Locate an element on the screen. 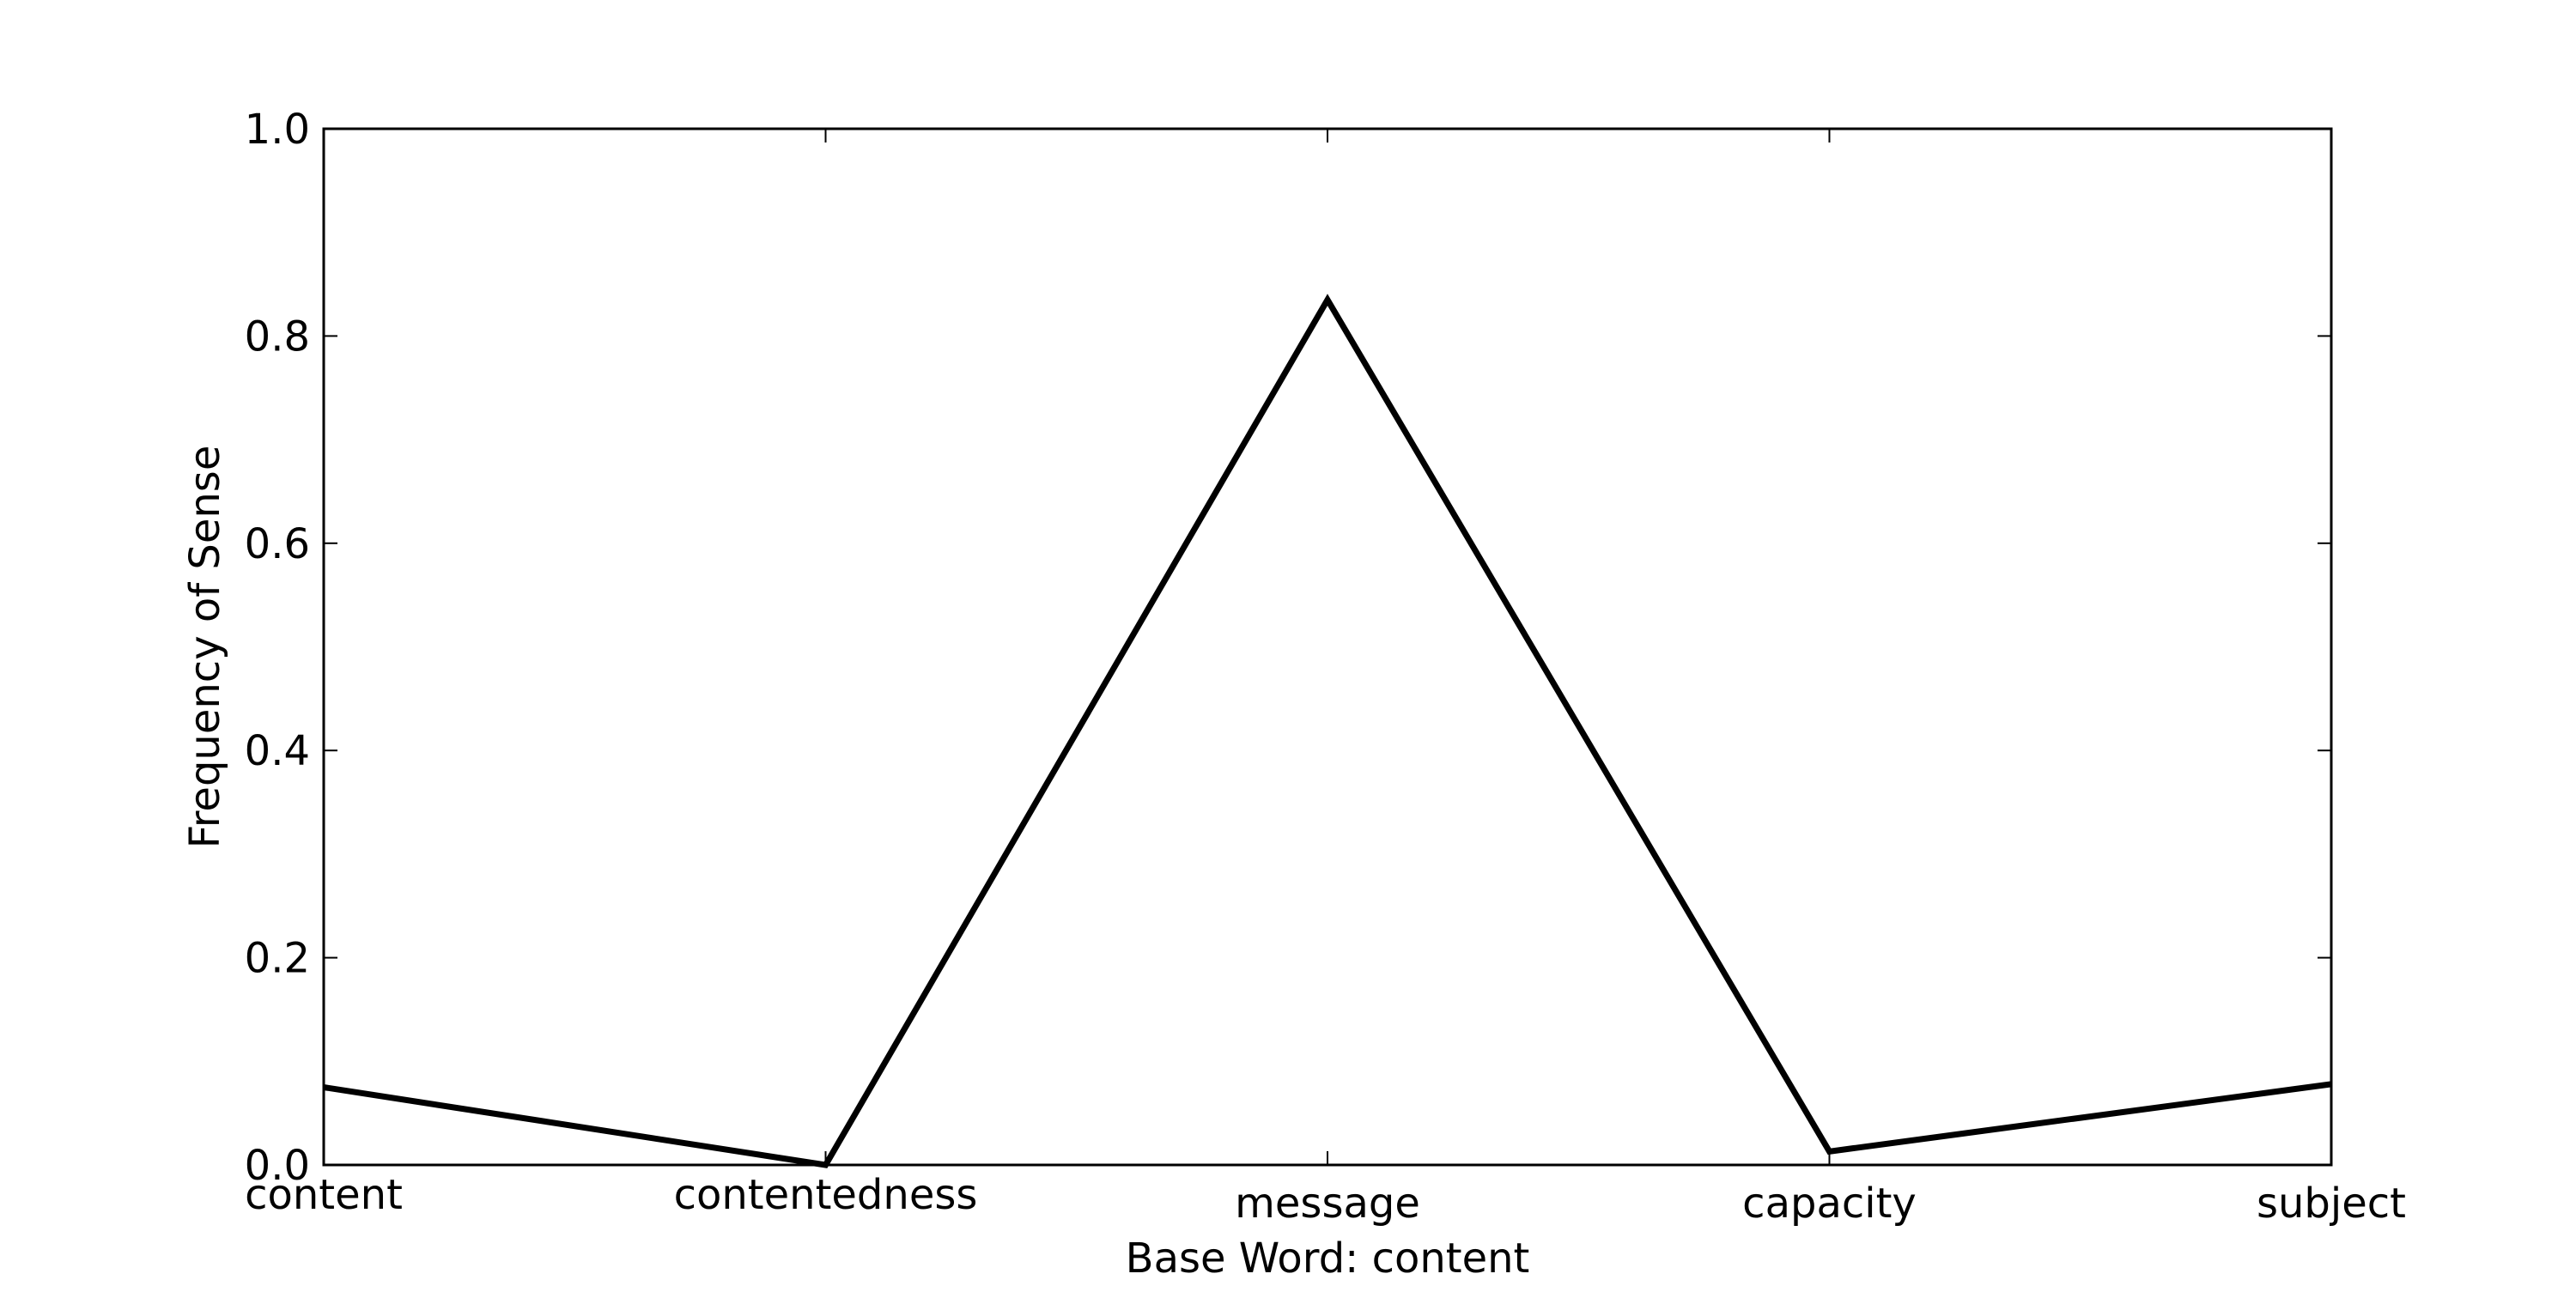 Image resolution: width=2576 pixels, height=1292 pixels. x-tick-label: capacity is located at coordinates (1829, 1204).